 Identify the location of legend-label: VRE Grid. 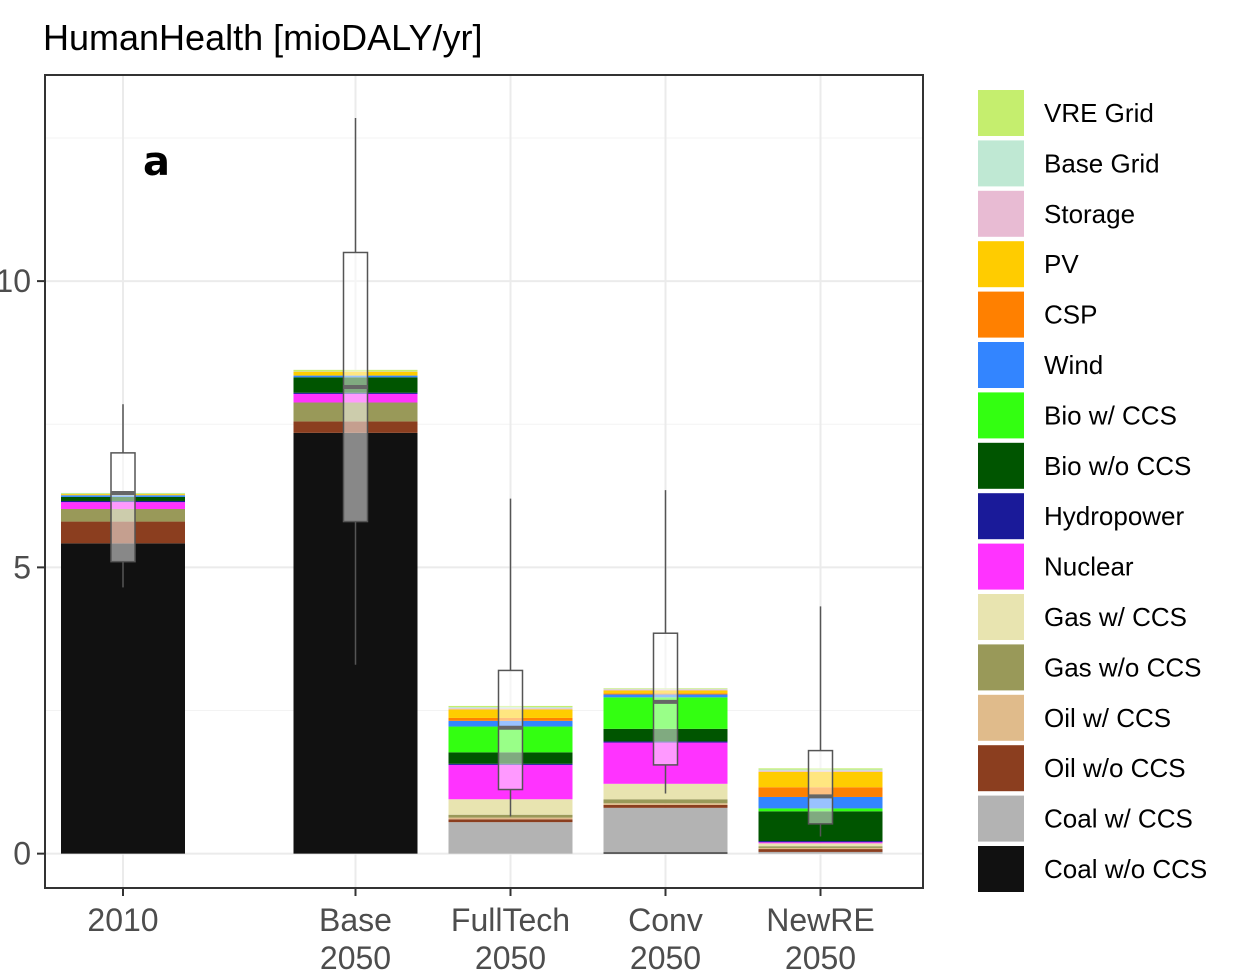
(1099, 113).